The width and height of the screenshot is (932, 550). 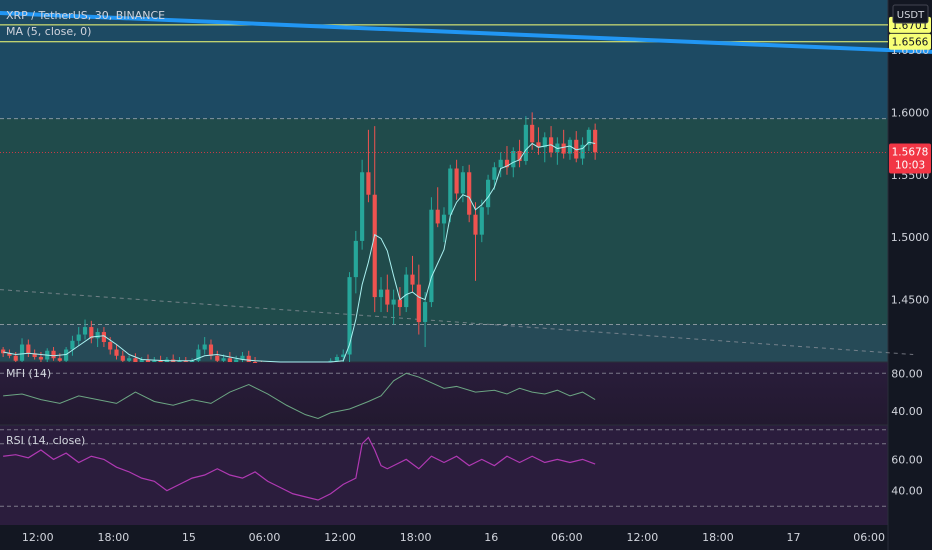 I want to click on mfi-tick-label: 40.00, so click(x=907, y=411).